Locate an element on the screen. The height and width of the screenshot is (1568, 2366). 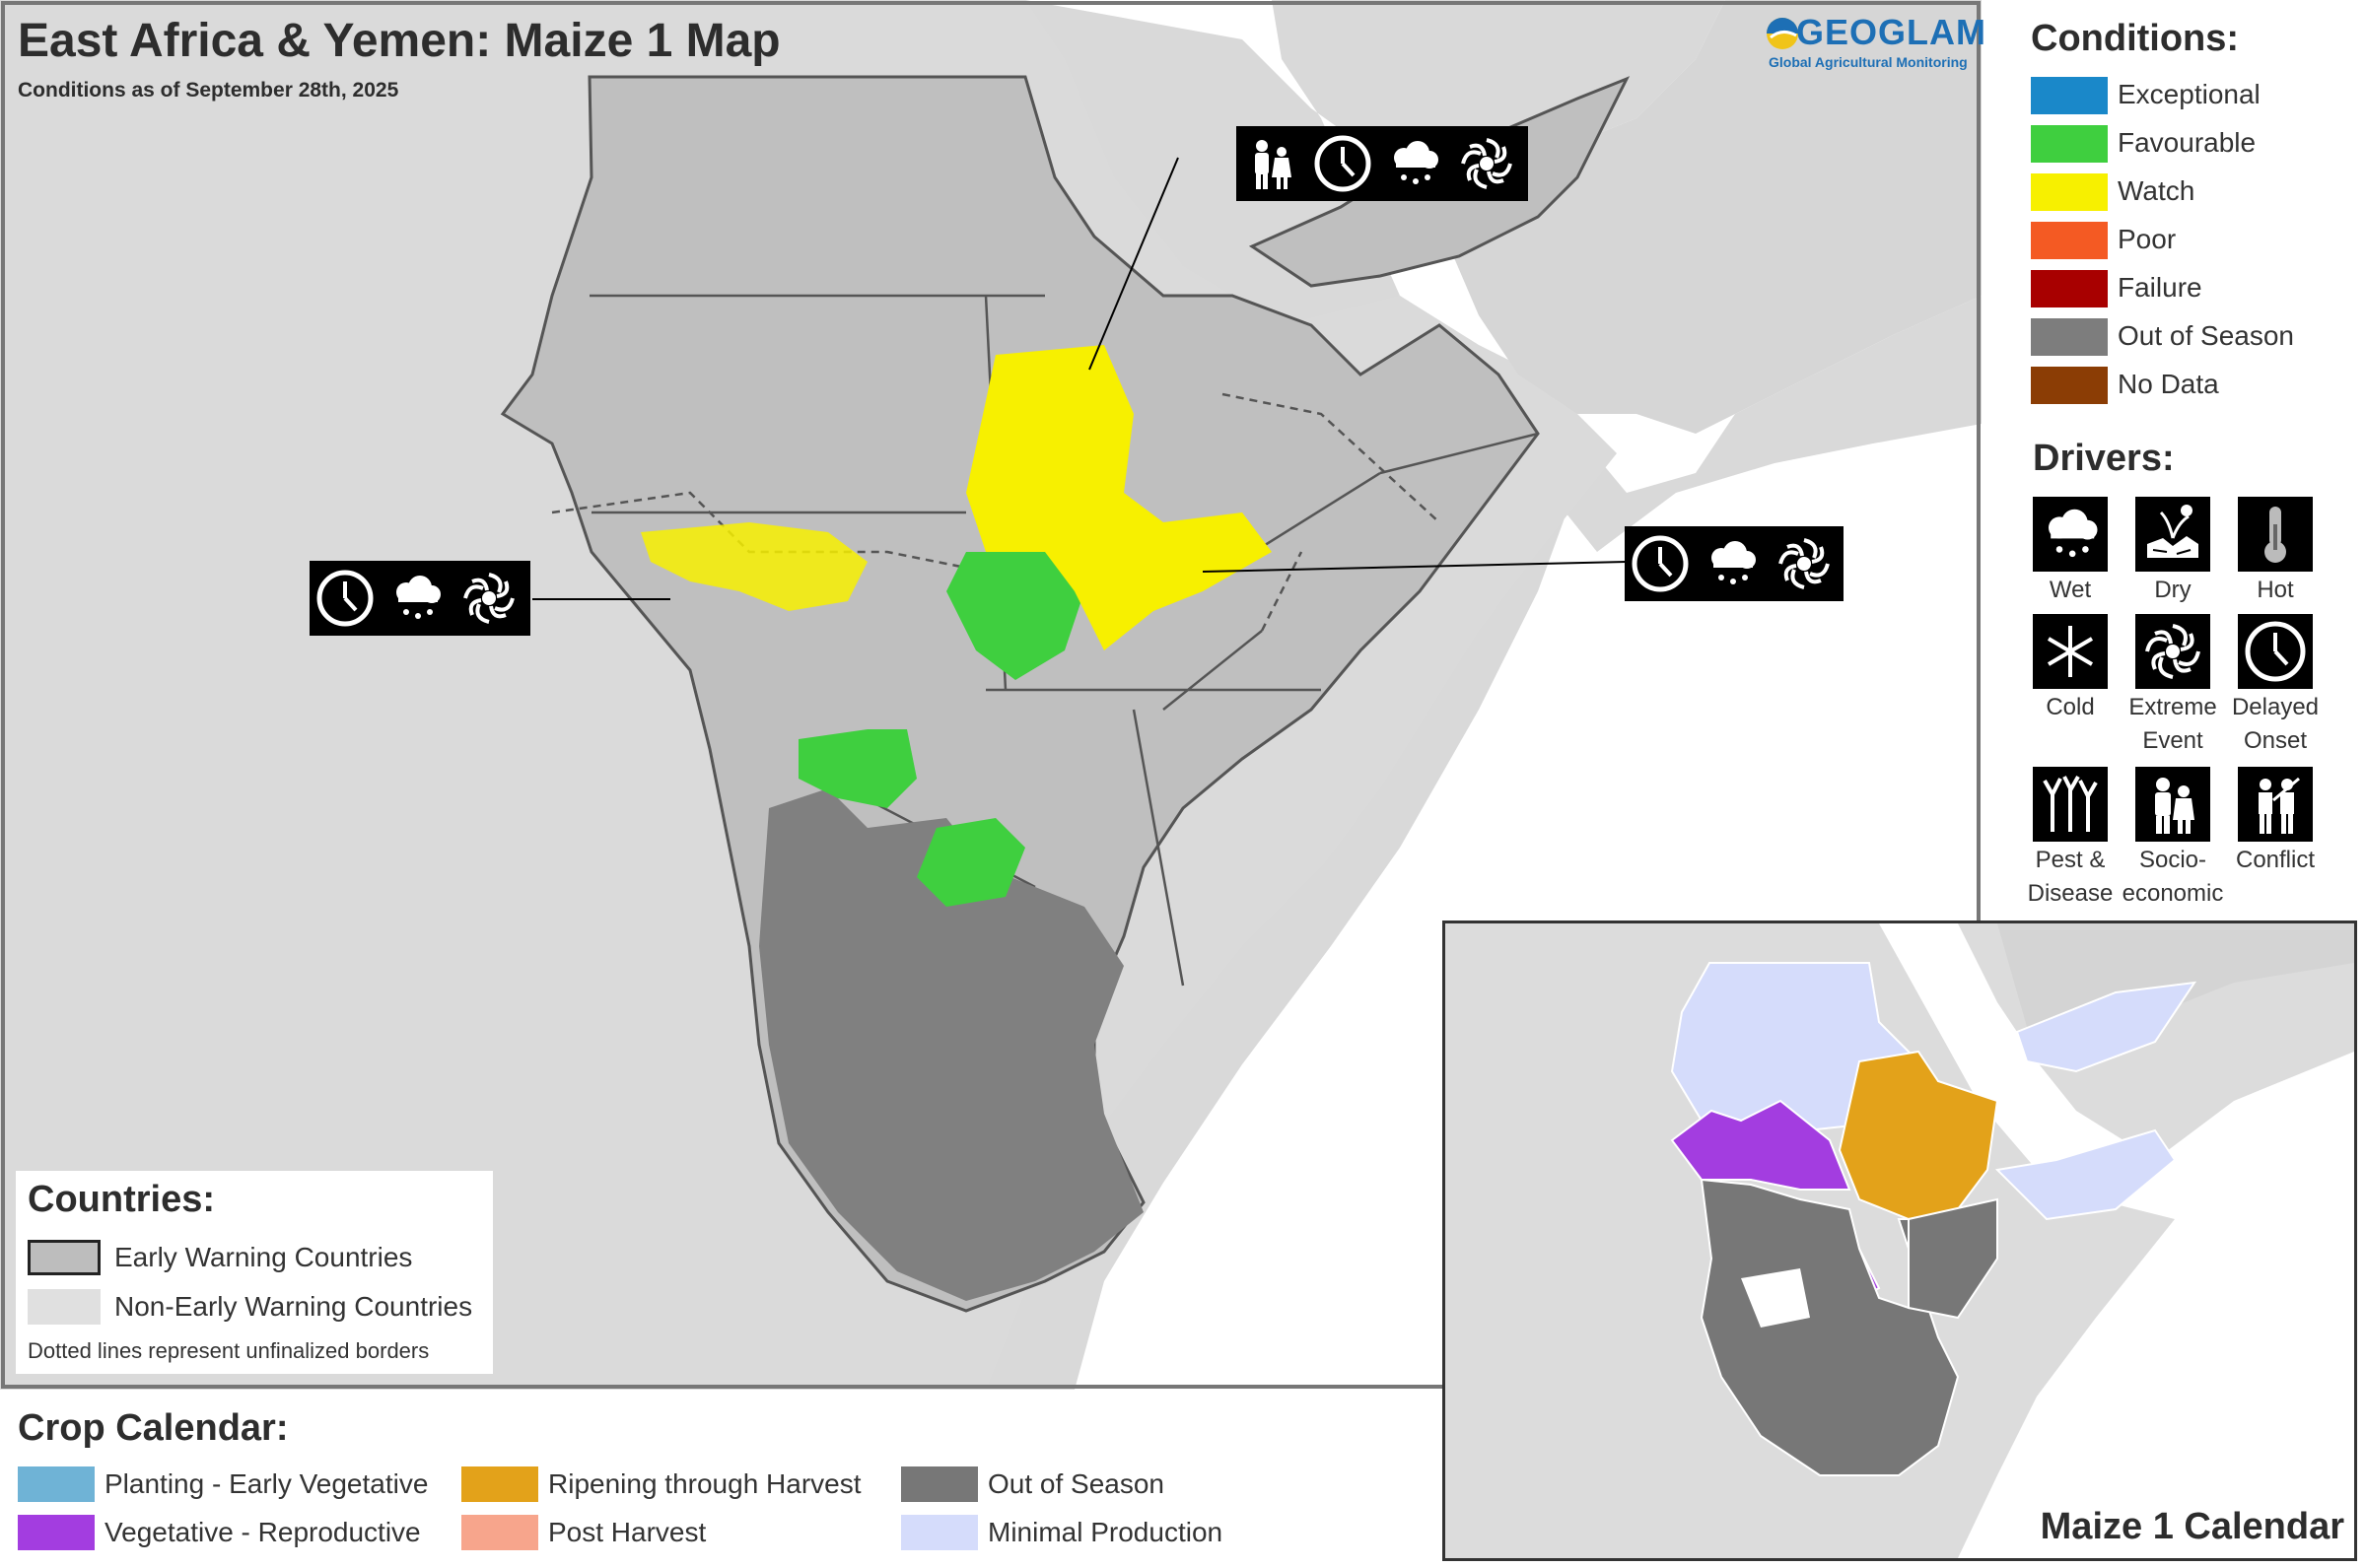
legend-item-out-of-season: Out of Season is located at coordinates (2193, 335).